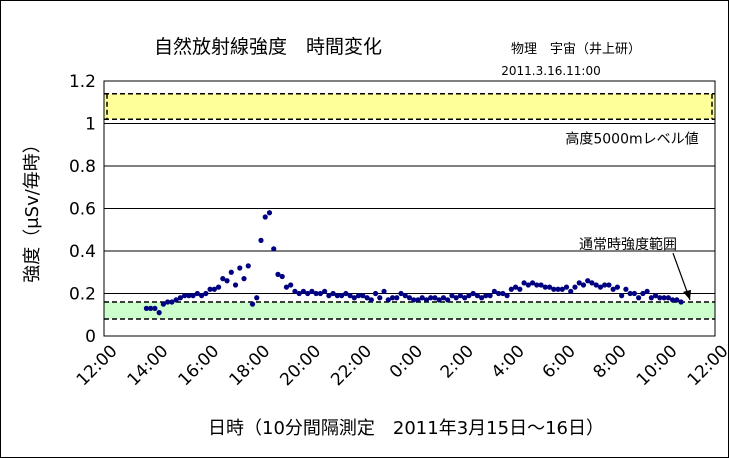  I want to click on annotation-arrowhead, so click(687, 294).